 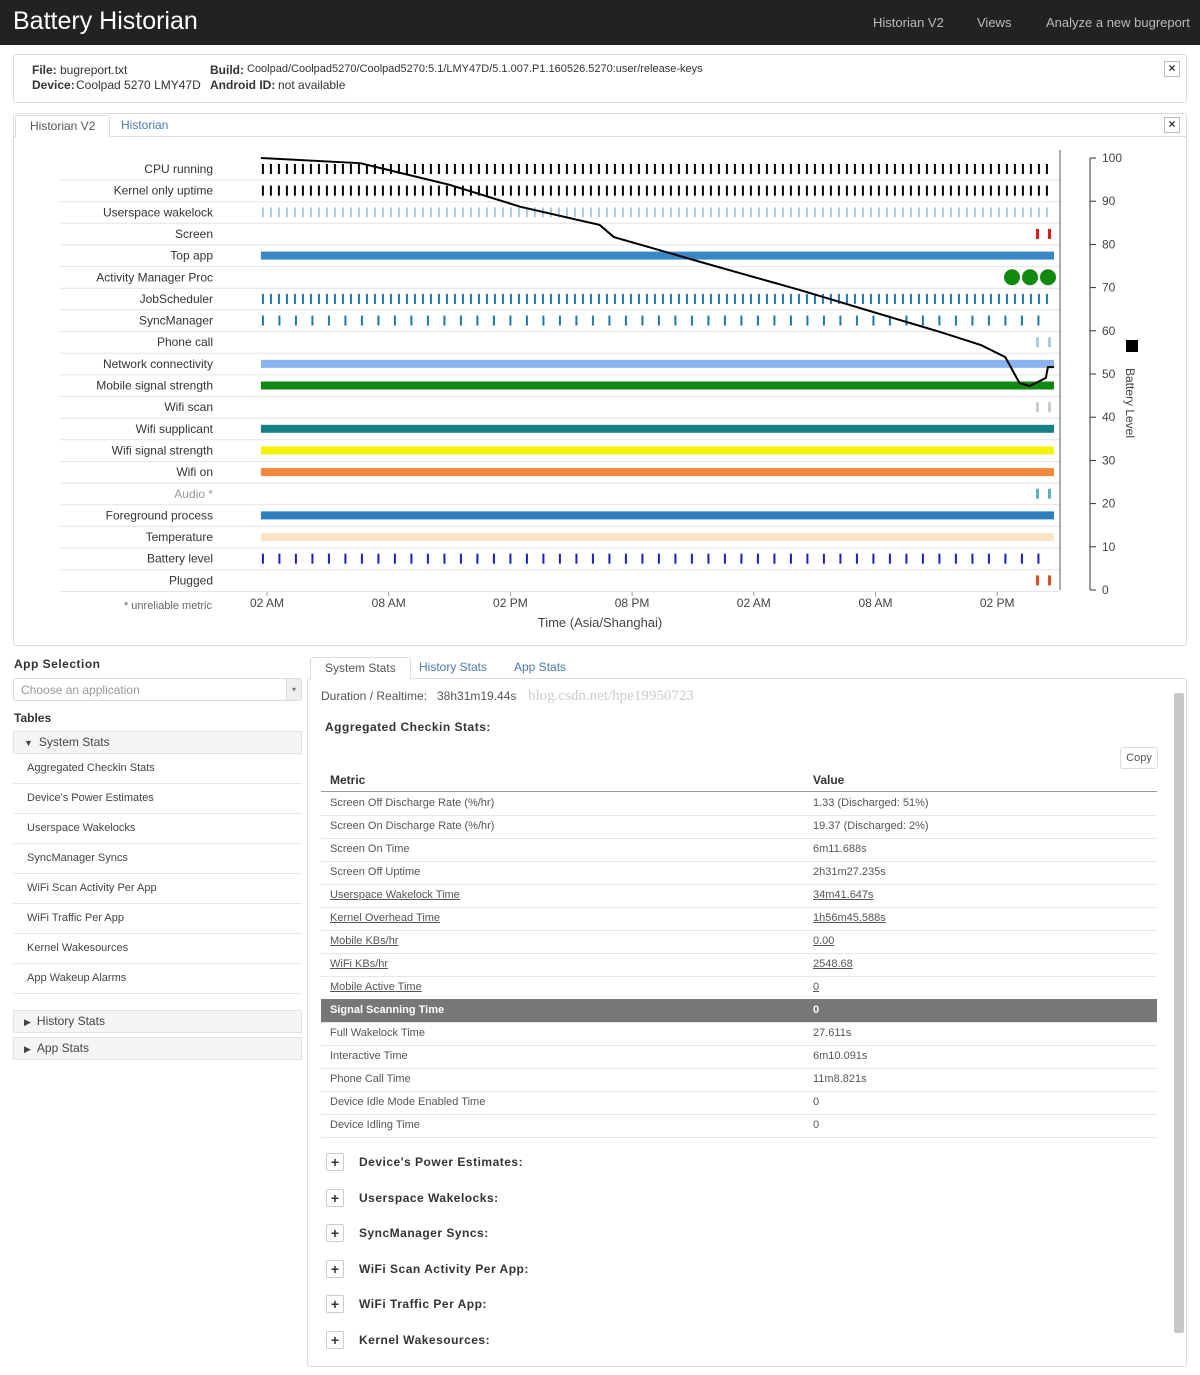 What do you see at coordinates (1030, 277) in the screenshot?
I see `event-dot` at bounding box center [1030, 277].